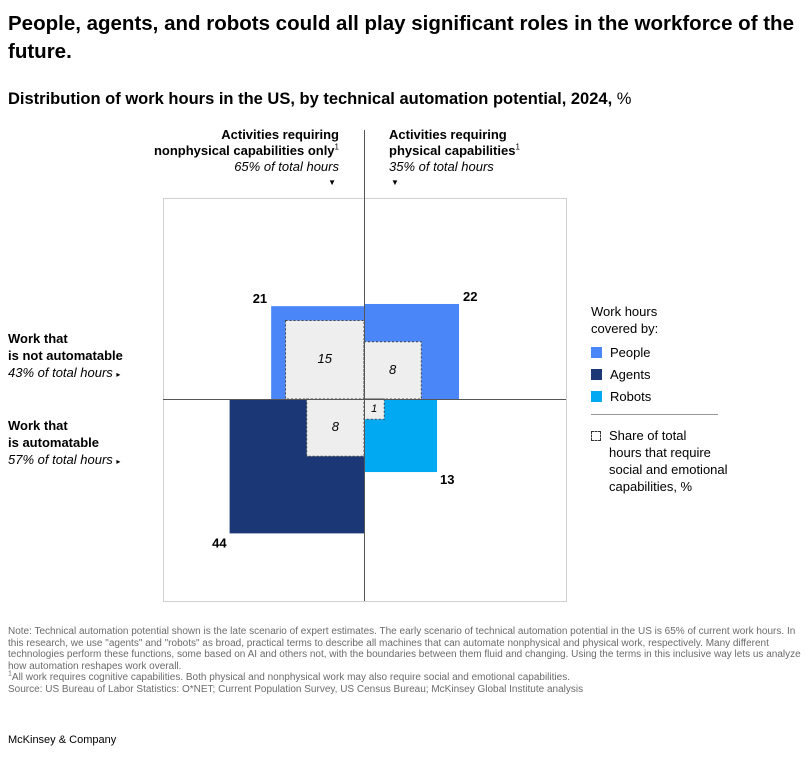  What do you see at coordinates (219, 542) in the screenshot?
I see `value-label: 44` at bounding box center [219, 542].